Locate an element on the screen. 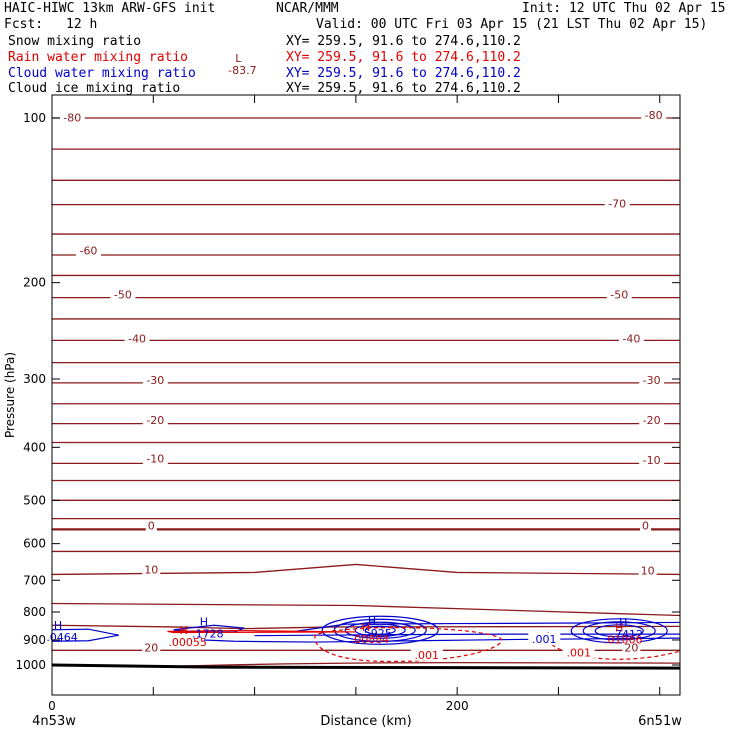 Image resolution: width=740 pixels, height=740 pixels. isotherm-label: -70 is located at coordinates (617, 203).